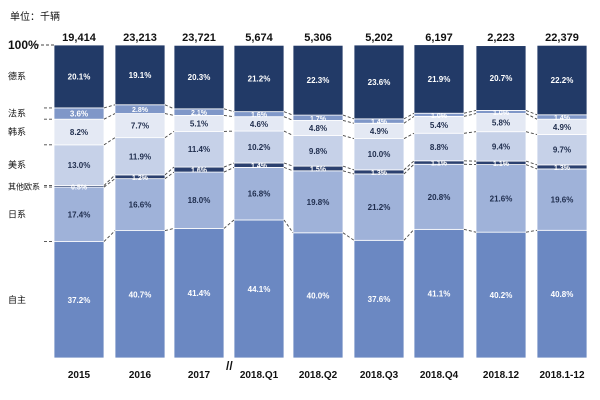 This screenshot has height=400, width=600. I want to click on data-label: 21.6%, so click(501, 198).